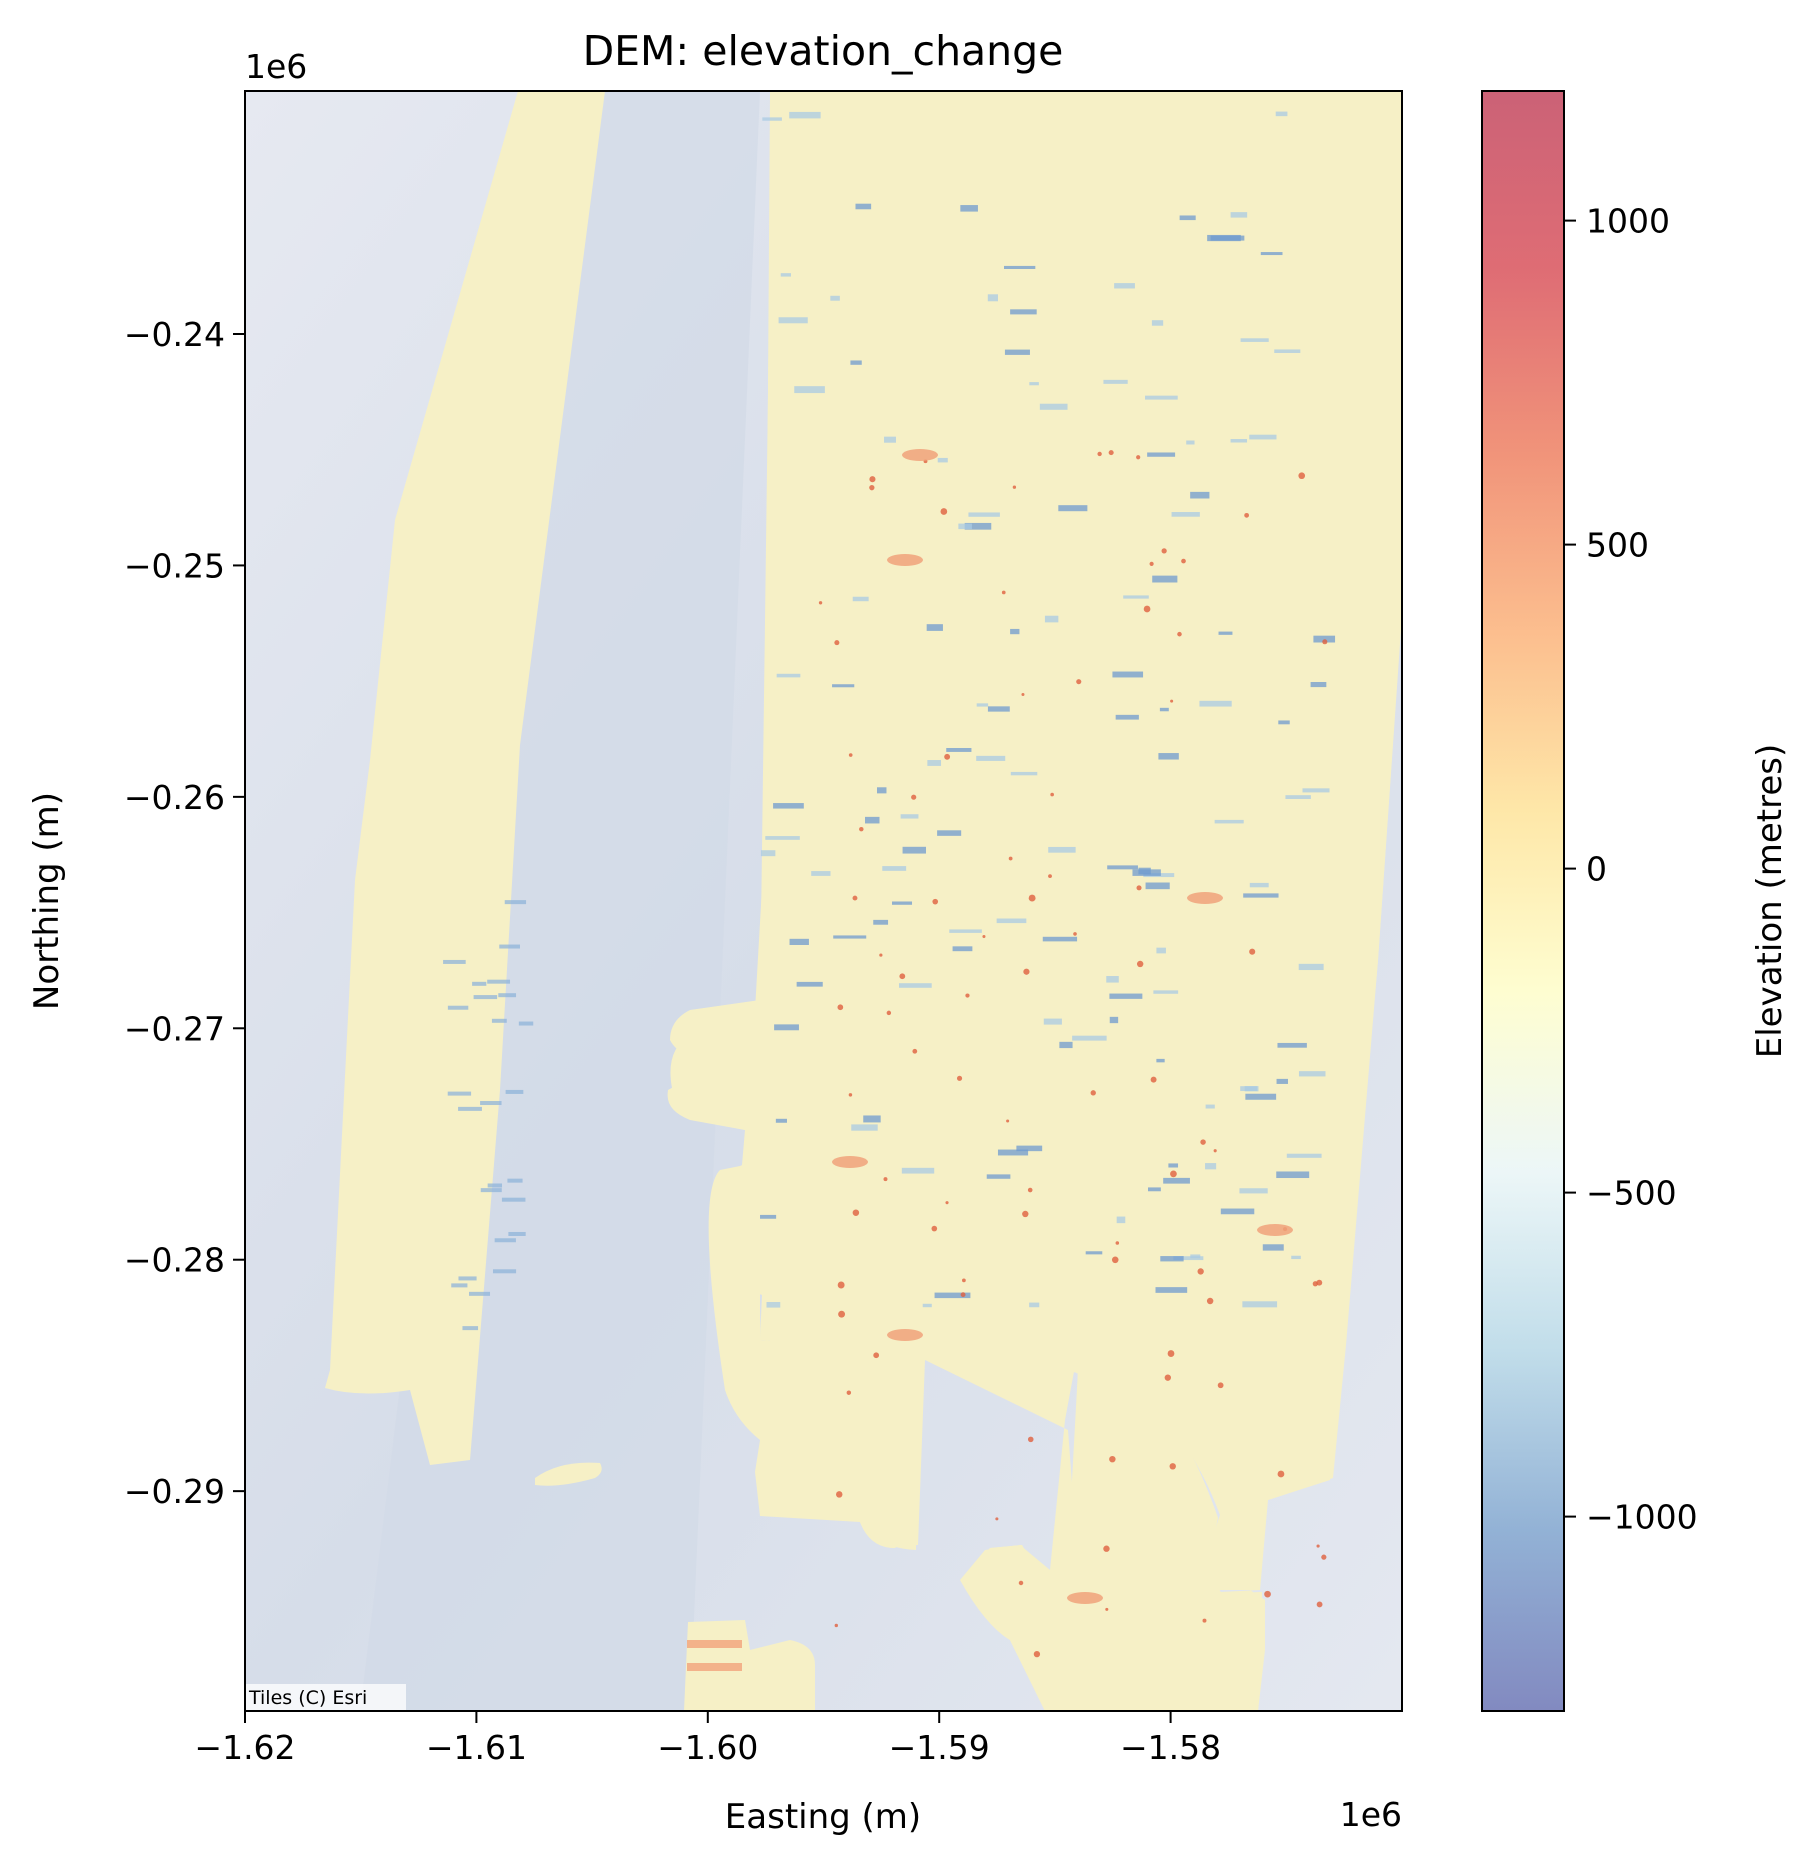 The width and height of the screenshot is (1817, 1865). Describe the element at coordinates (1371, 1814) in the screenshot. I see `x-axis-offset: 1e6` at that location.